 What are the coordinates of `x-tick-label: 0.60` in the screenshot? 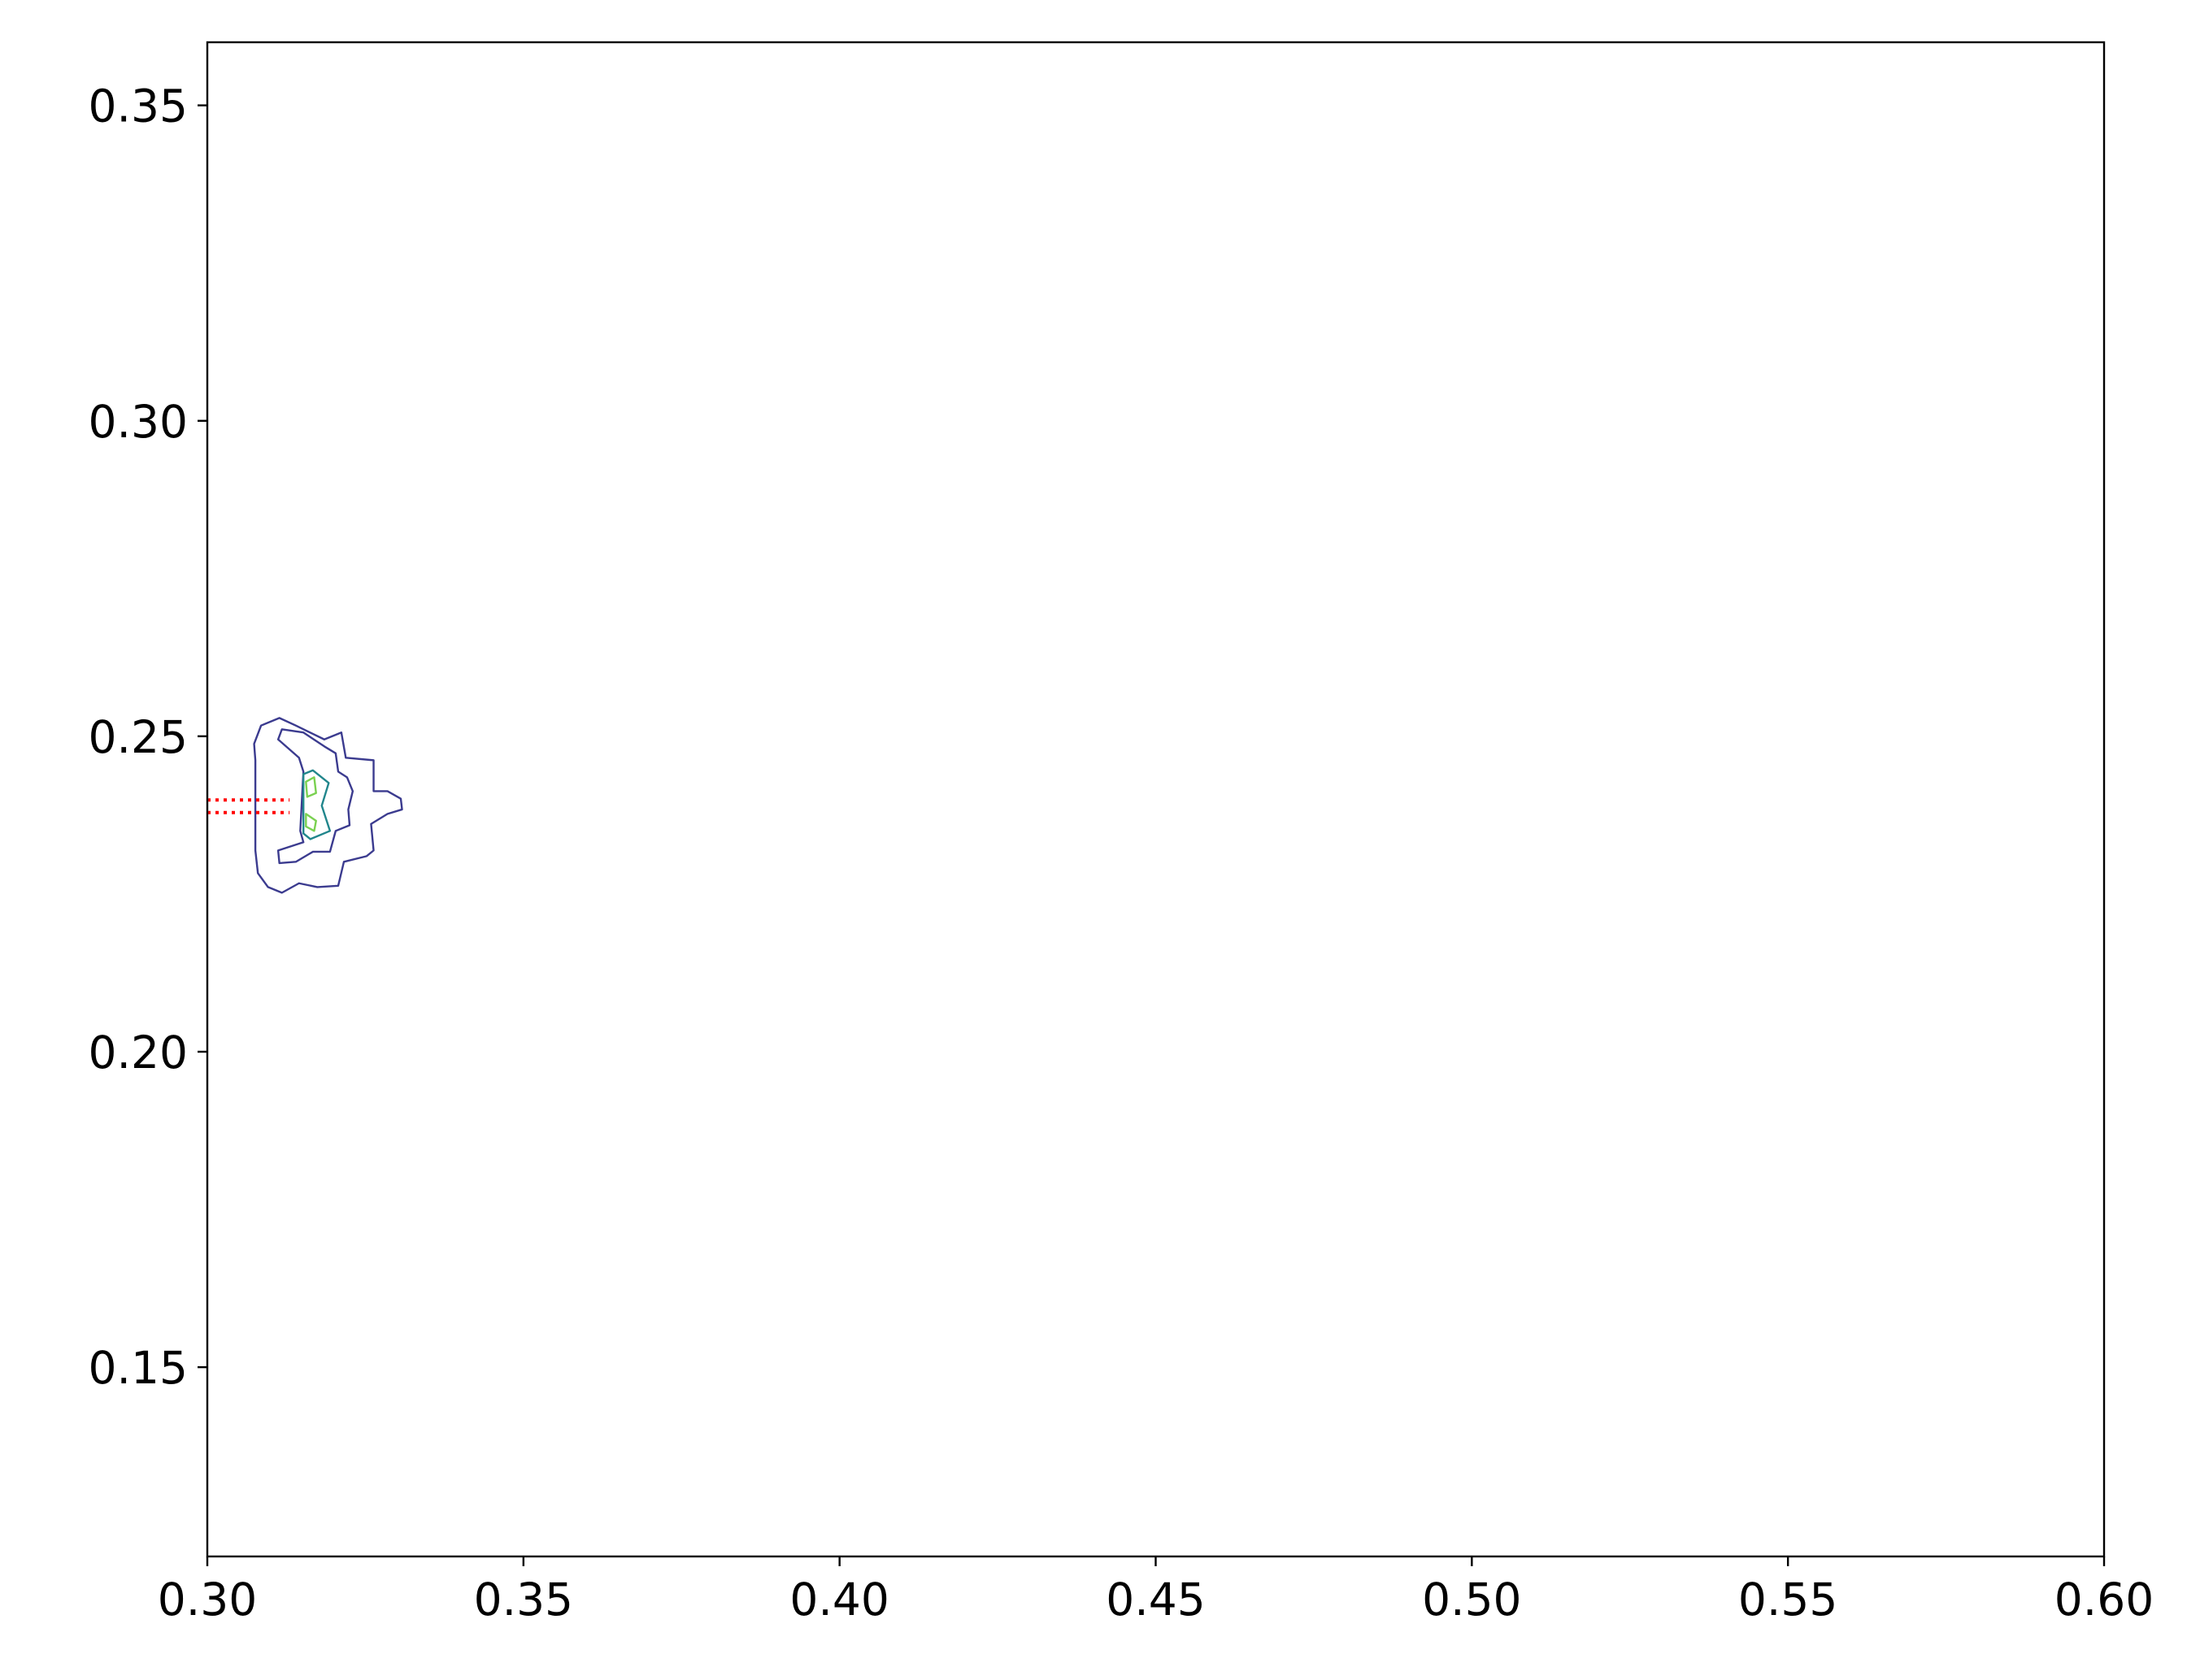 It's located at (2104, 1600).